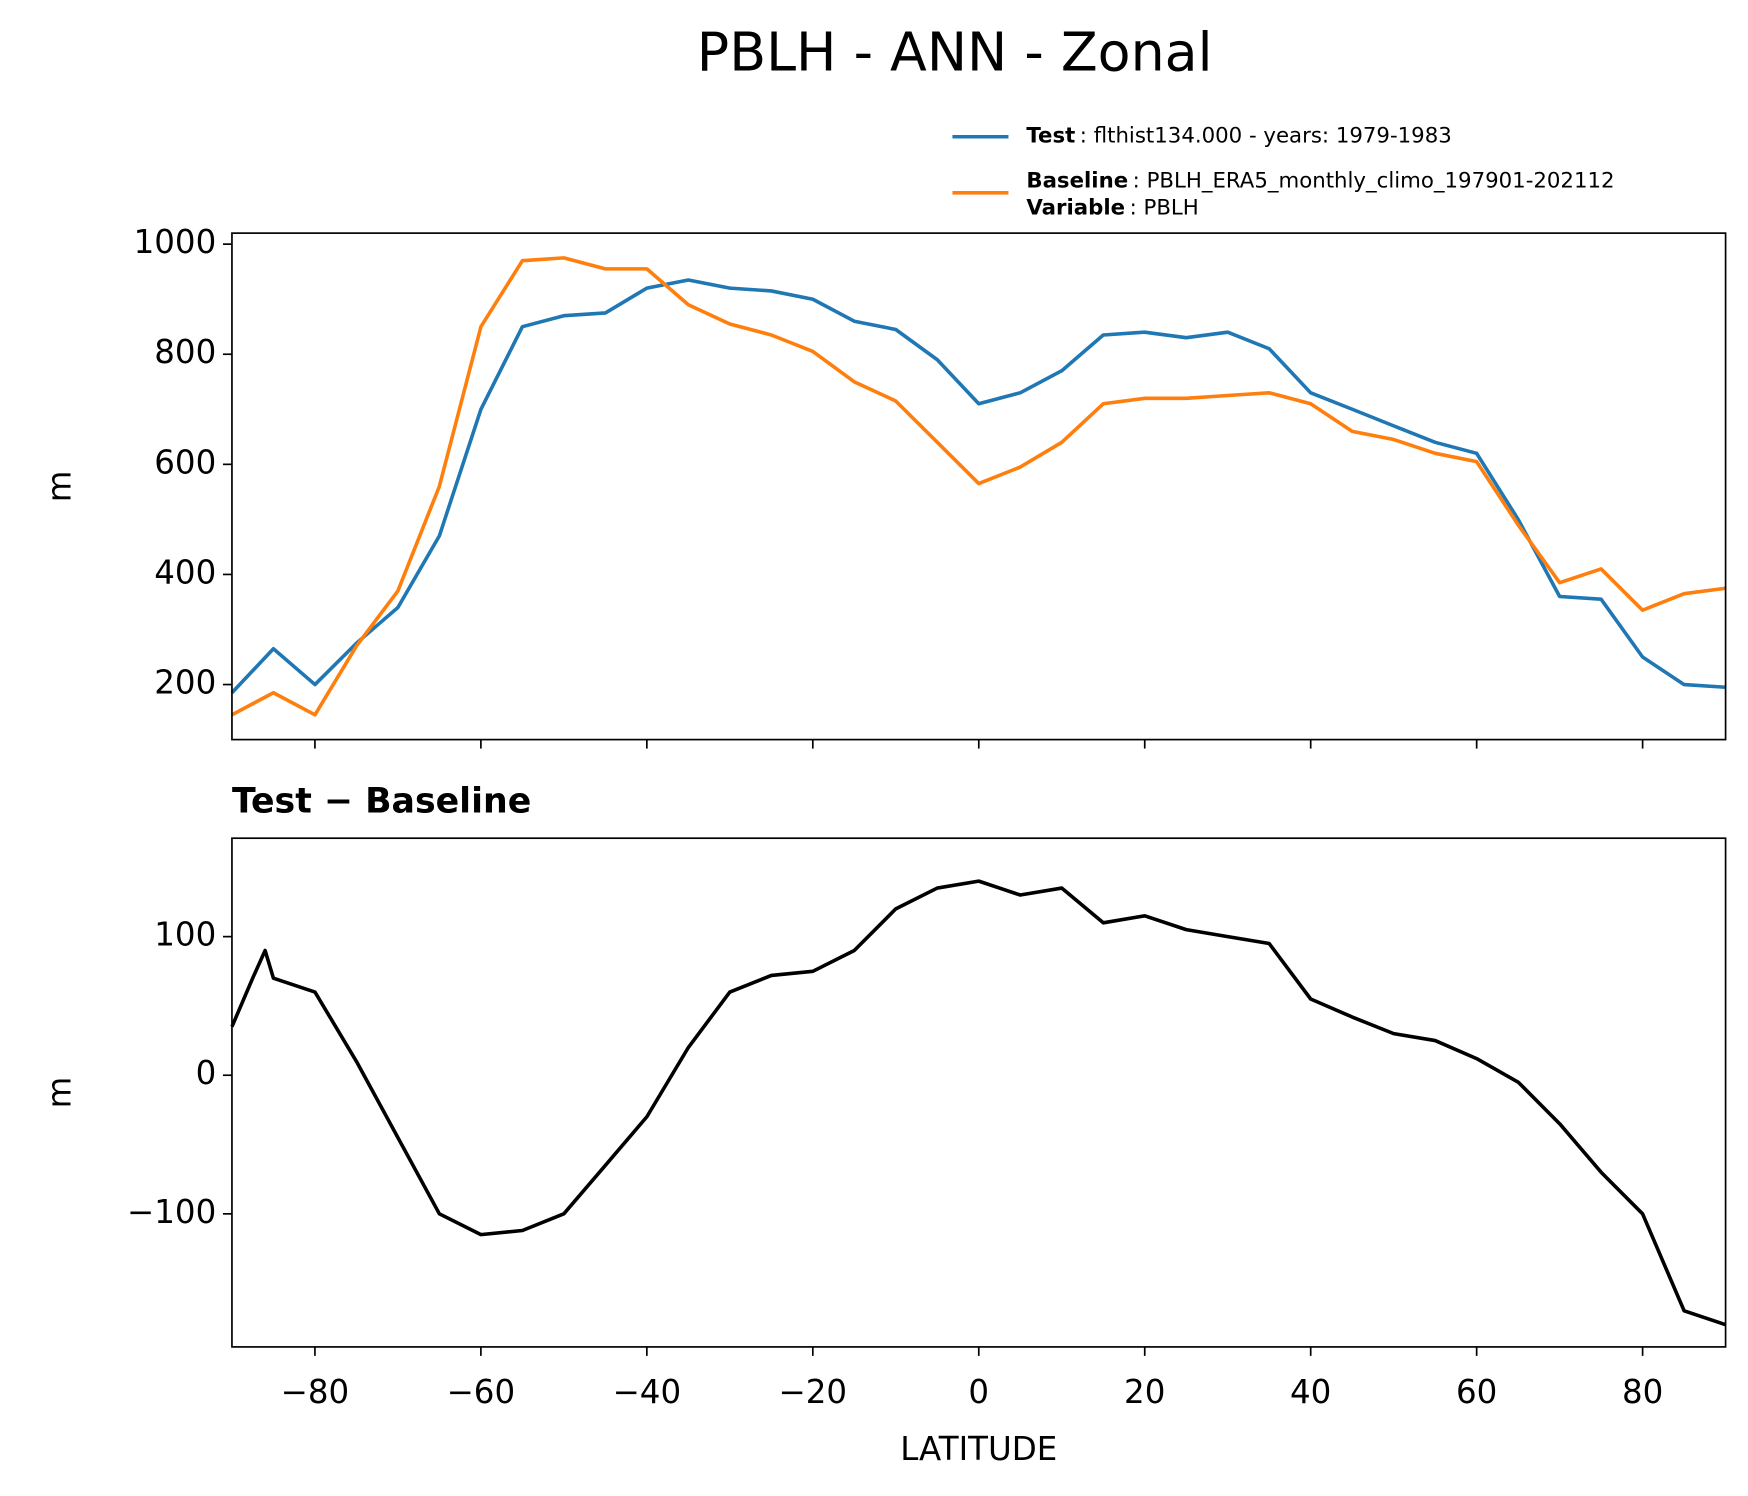 The height and width of the screenshot is (1496, 1748). I want to click on legend-note-label: Variable, so click(1075, 207).